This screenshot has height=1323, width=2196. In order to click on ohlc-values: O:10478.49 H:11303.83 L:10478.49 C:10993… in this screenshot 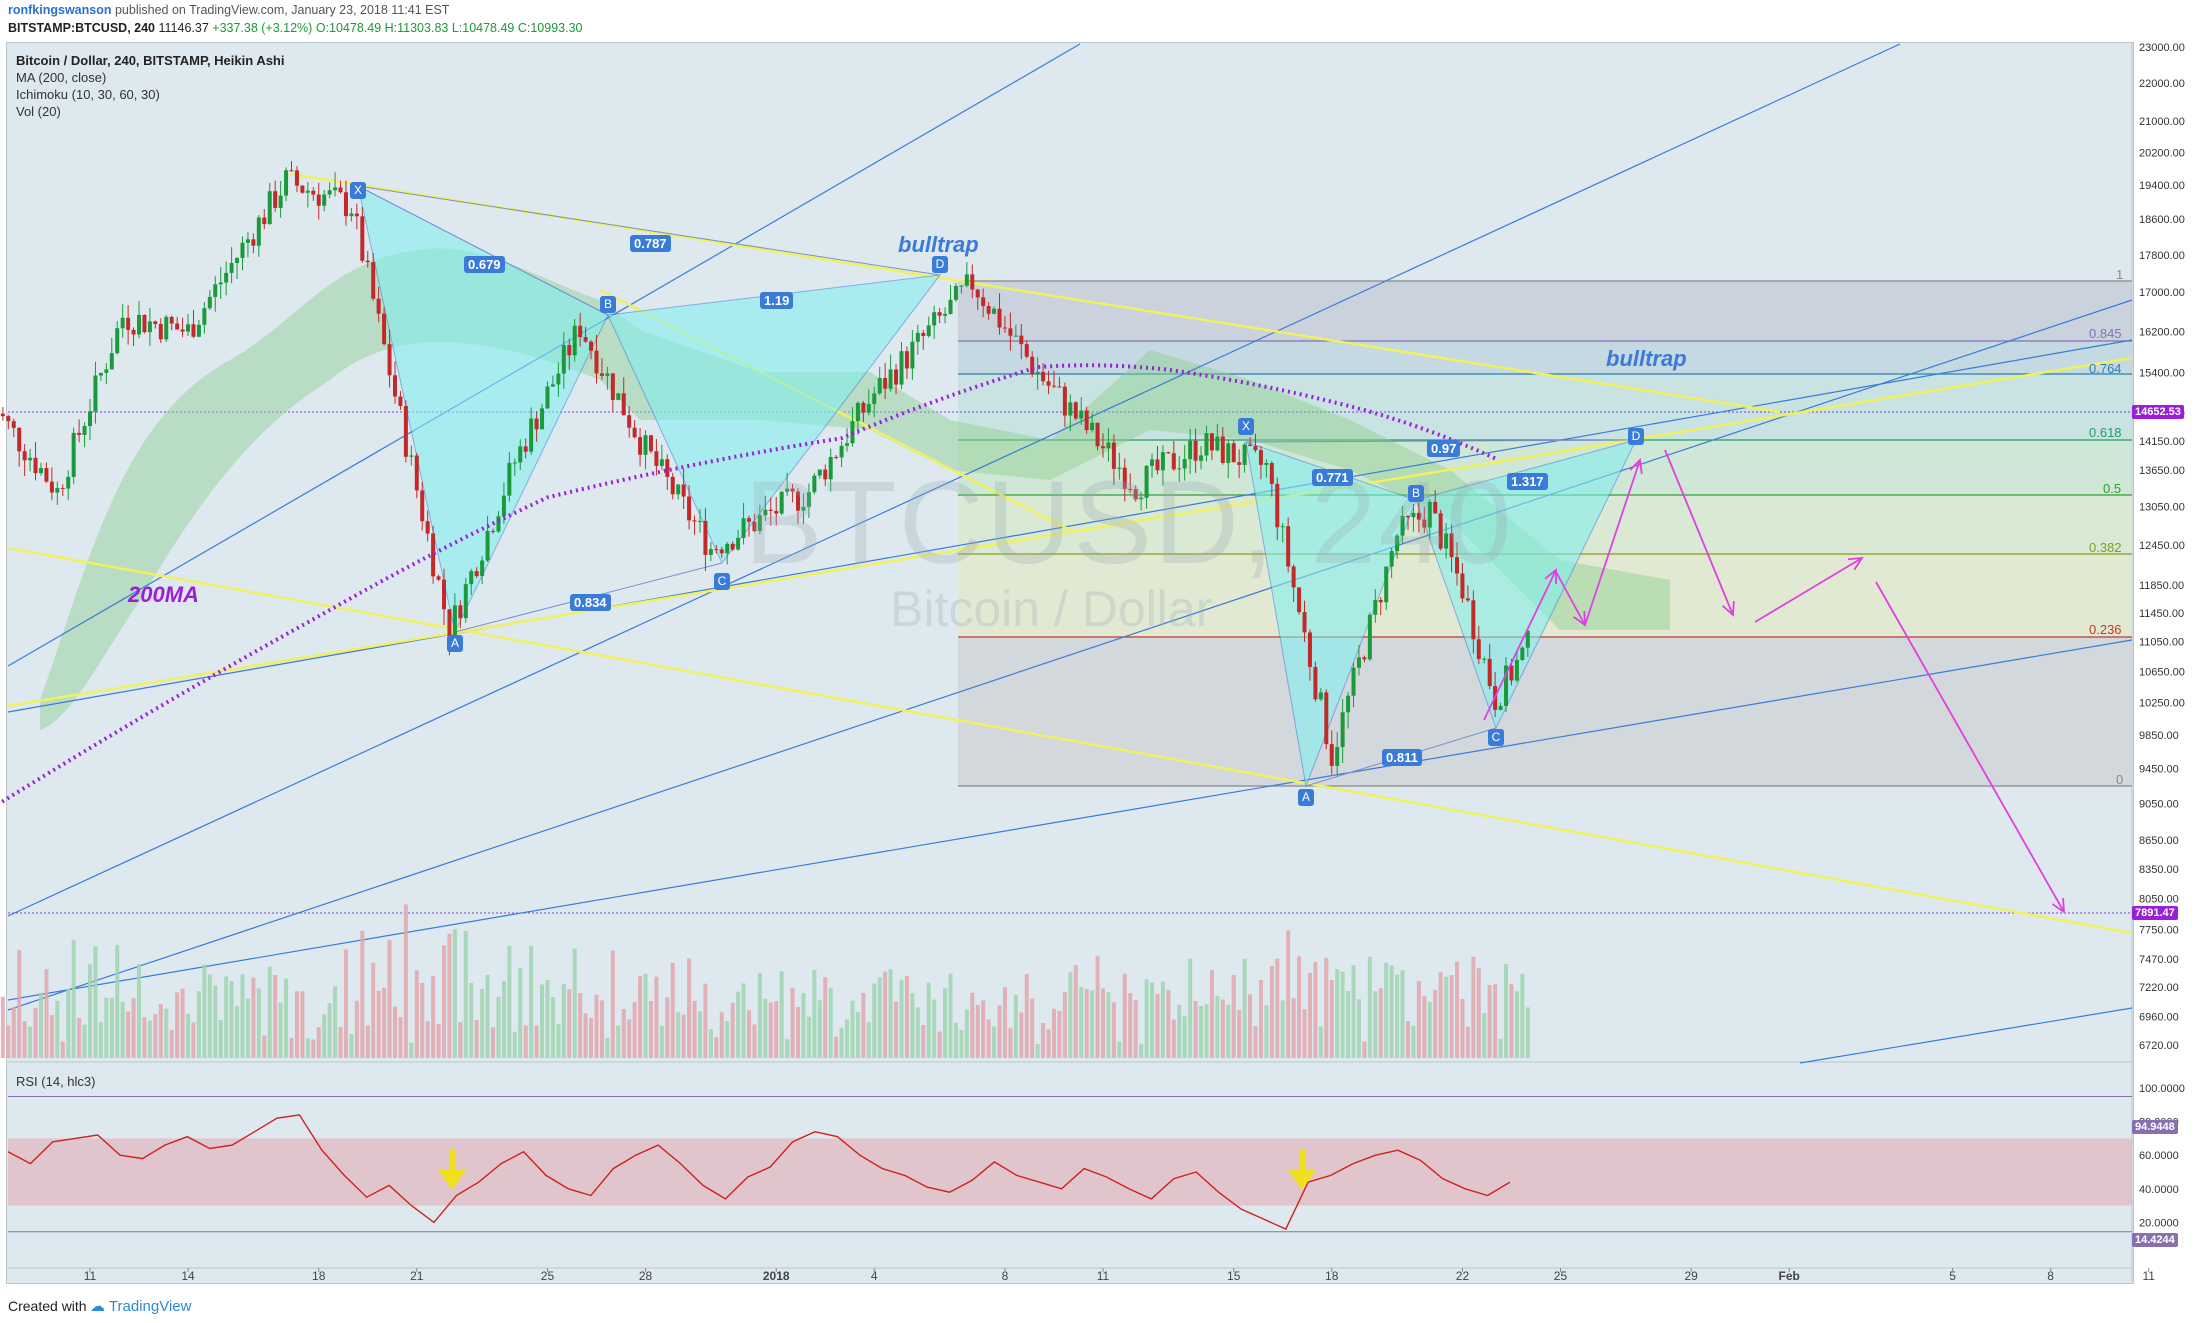, I will do `click(449, 28)`.